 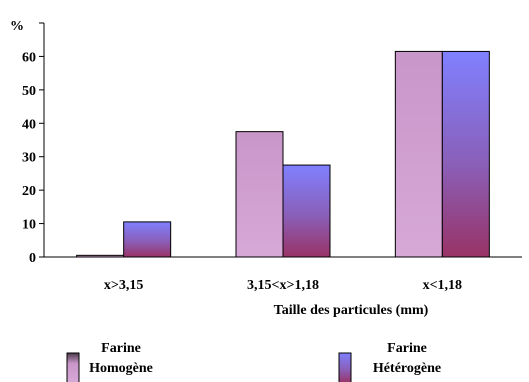 I want to click on x-axis-title: Taille des particules (mm), so click(x=351, y=310).